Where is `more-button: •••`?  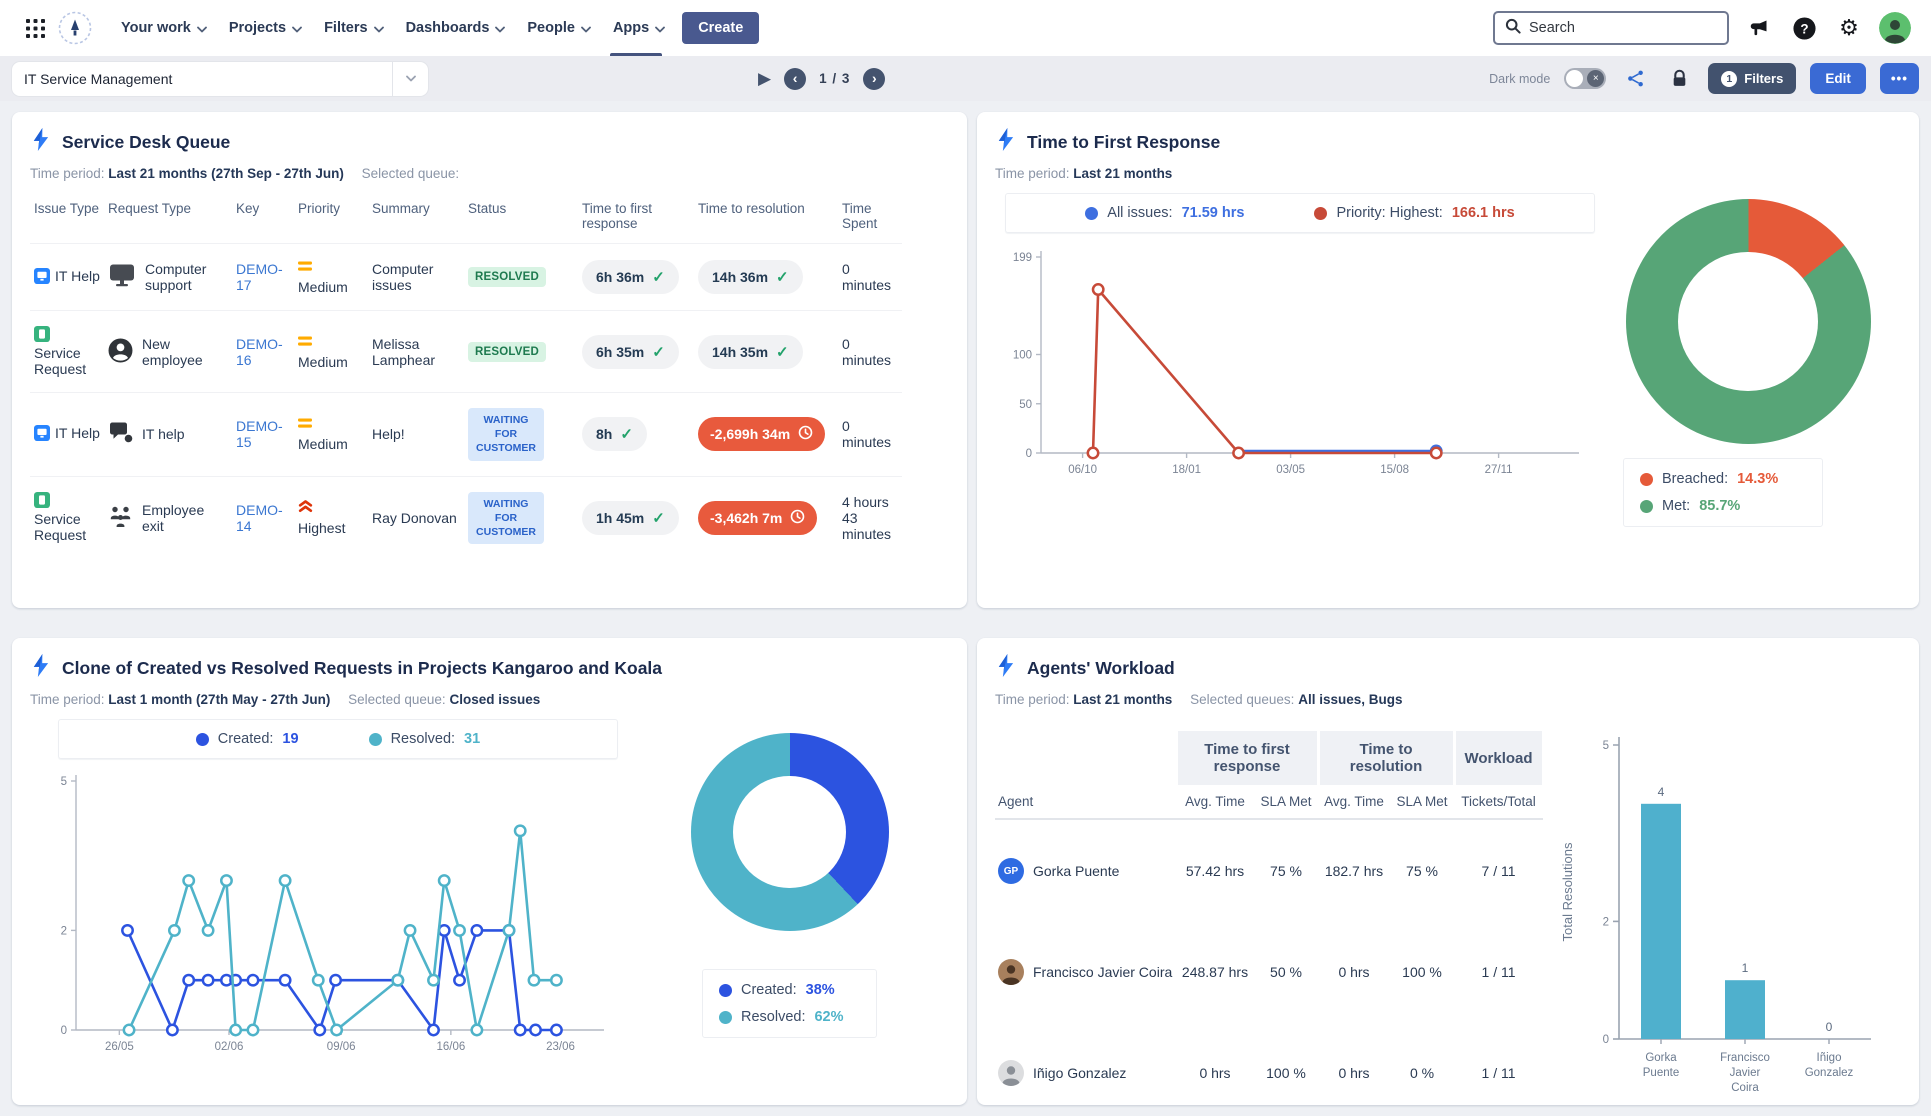 more-button: ••• is located at coordinates (1899, 78).